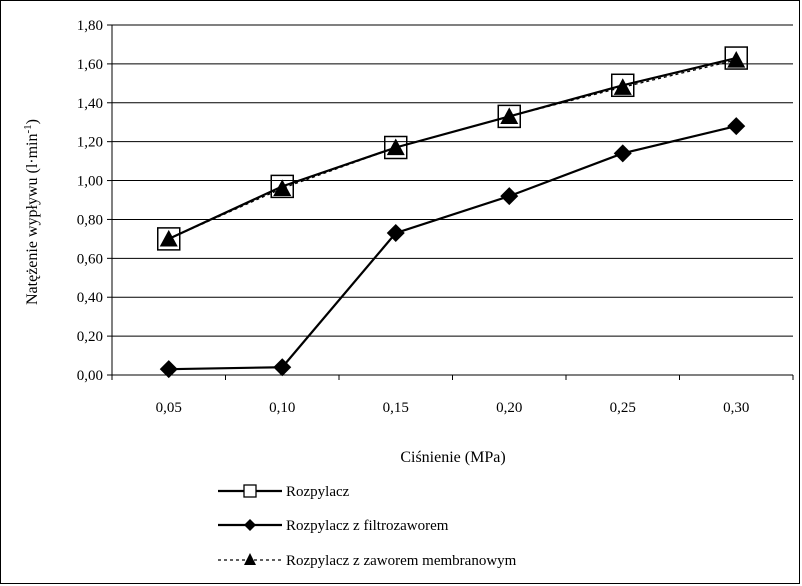 The height and width of the screenshot is (586, 802). What do you see at coordinates (623, 408) in the screenshot?
I see `x-tick-label: 0,25` at bounding box center [623, 408].